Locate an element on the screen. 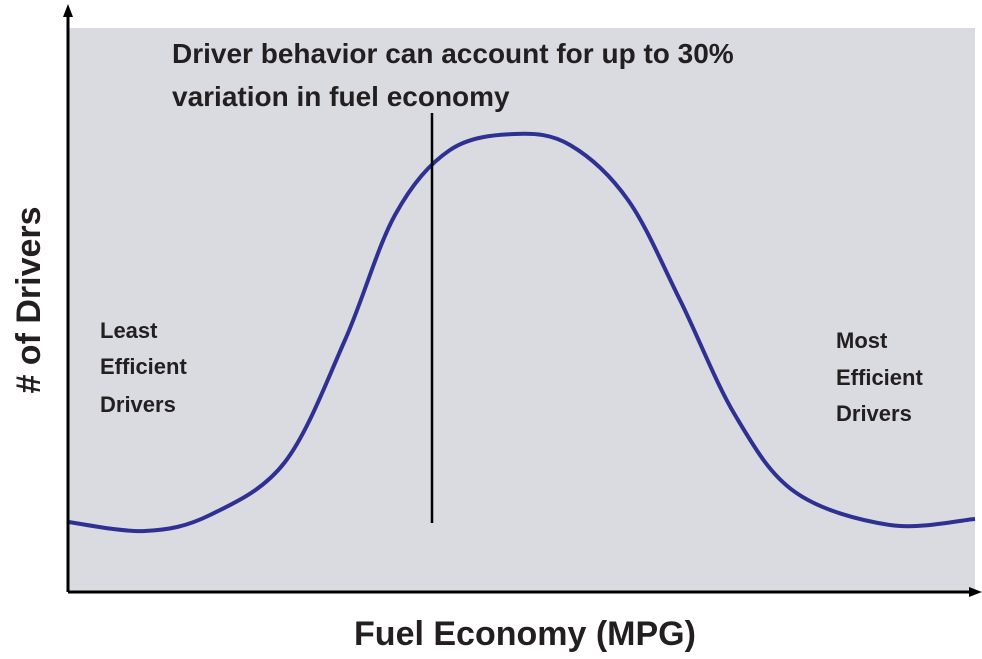 The height and width of the screenshot is (659, 982). right-label-line: Drivers is located at coordinates (874, 413).